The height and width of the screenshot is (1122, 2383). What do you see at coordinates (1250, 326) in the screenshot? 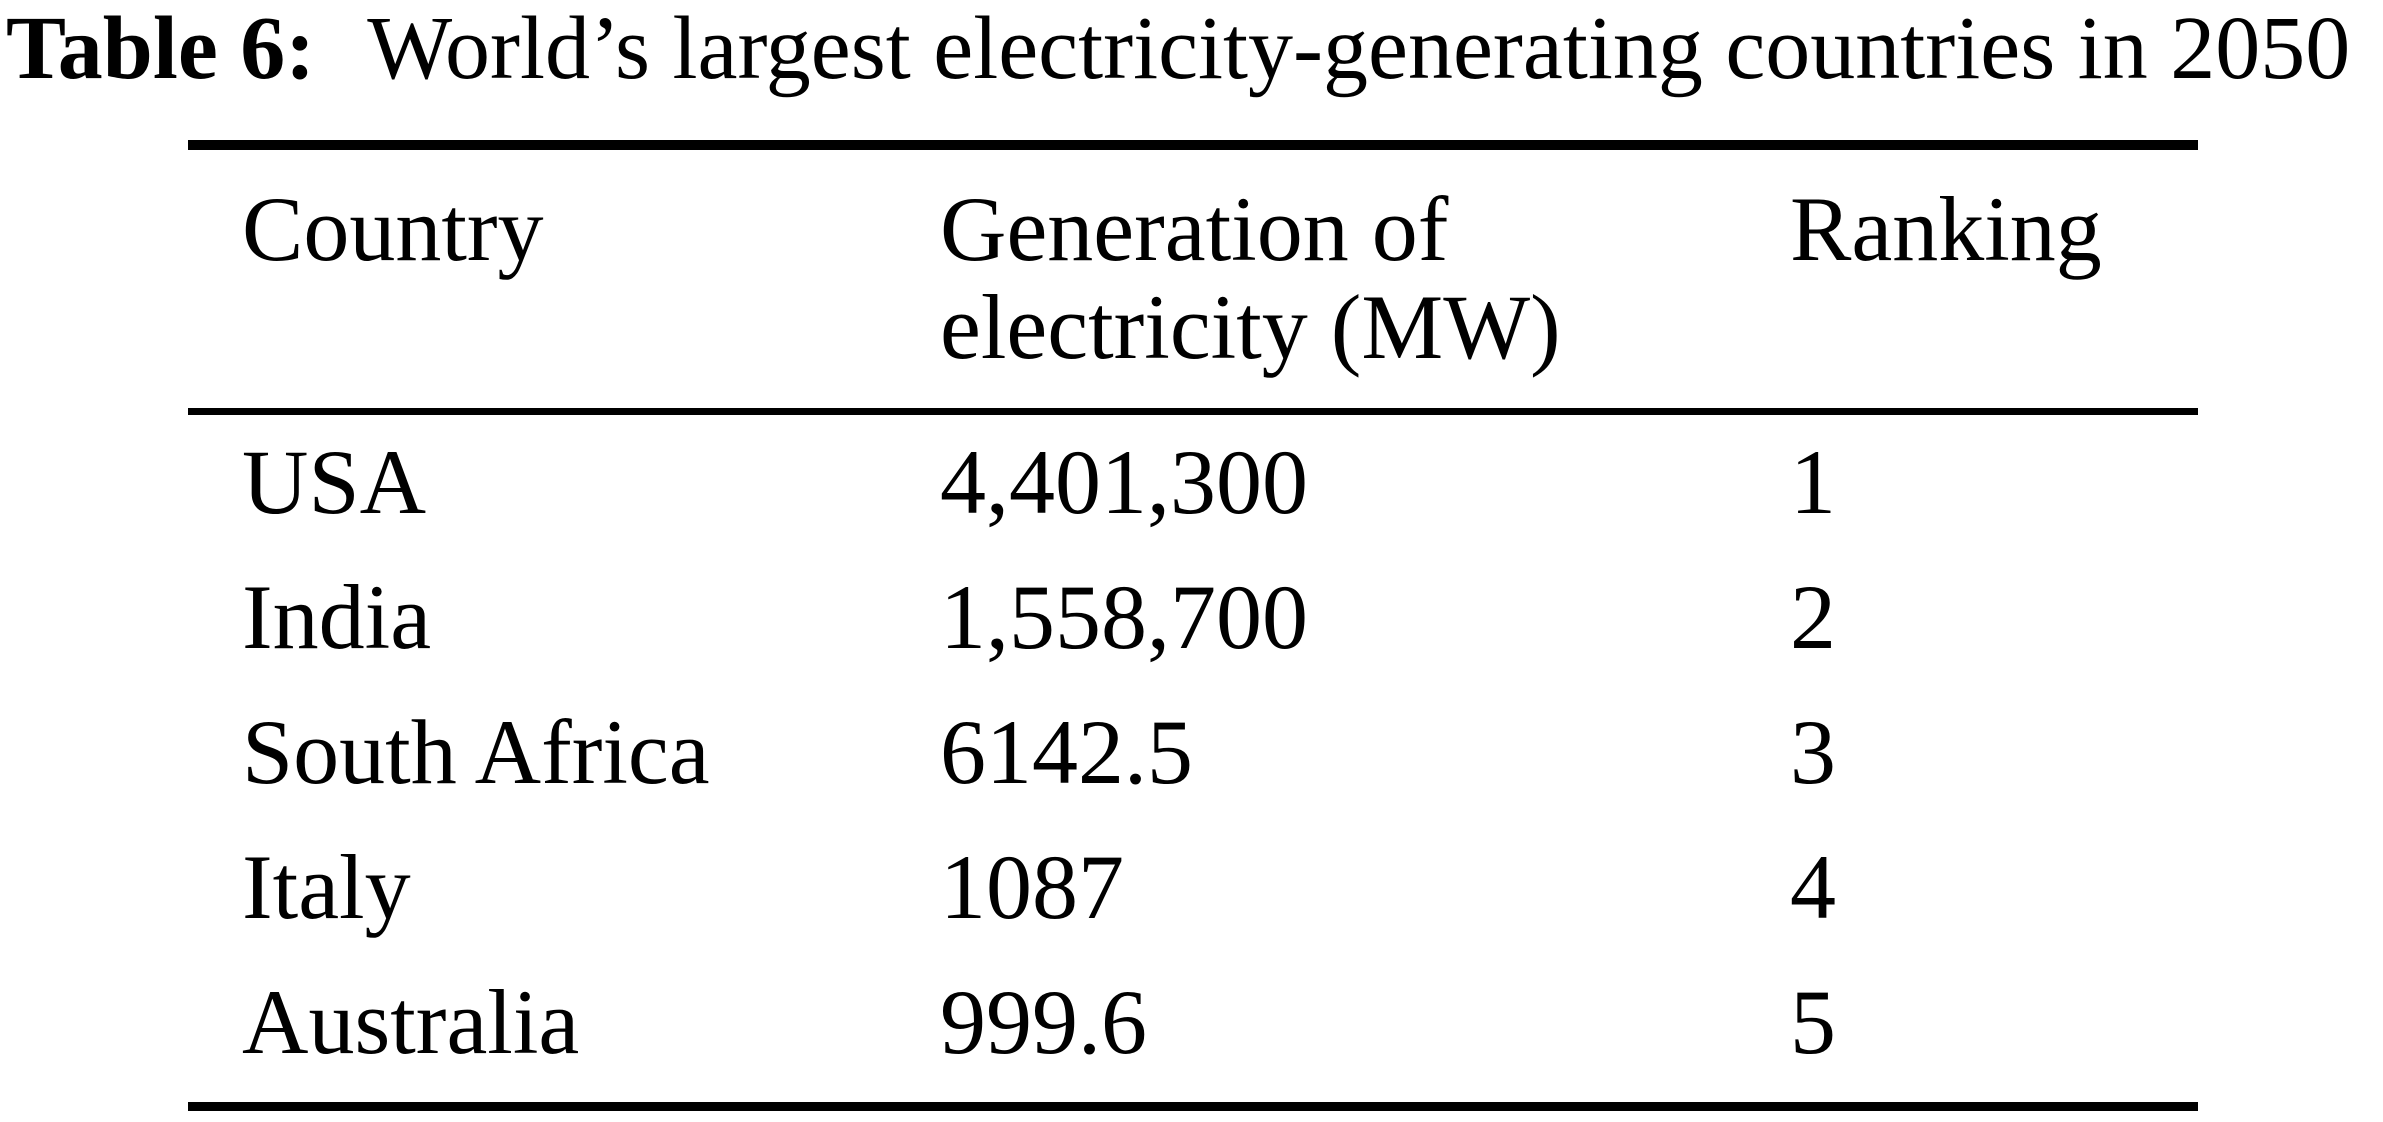
I see `header-generation-line2: electricity (MW)` at bounding box center [1250, 326].